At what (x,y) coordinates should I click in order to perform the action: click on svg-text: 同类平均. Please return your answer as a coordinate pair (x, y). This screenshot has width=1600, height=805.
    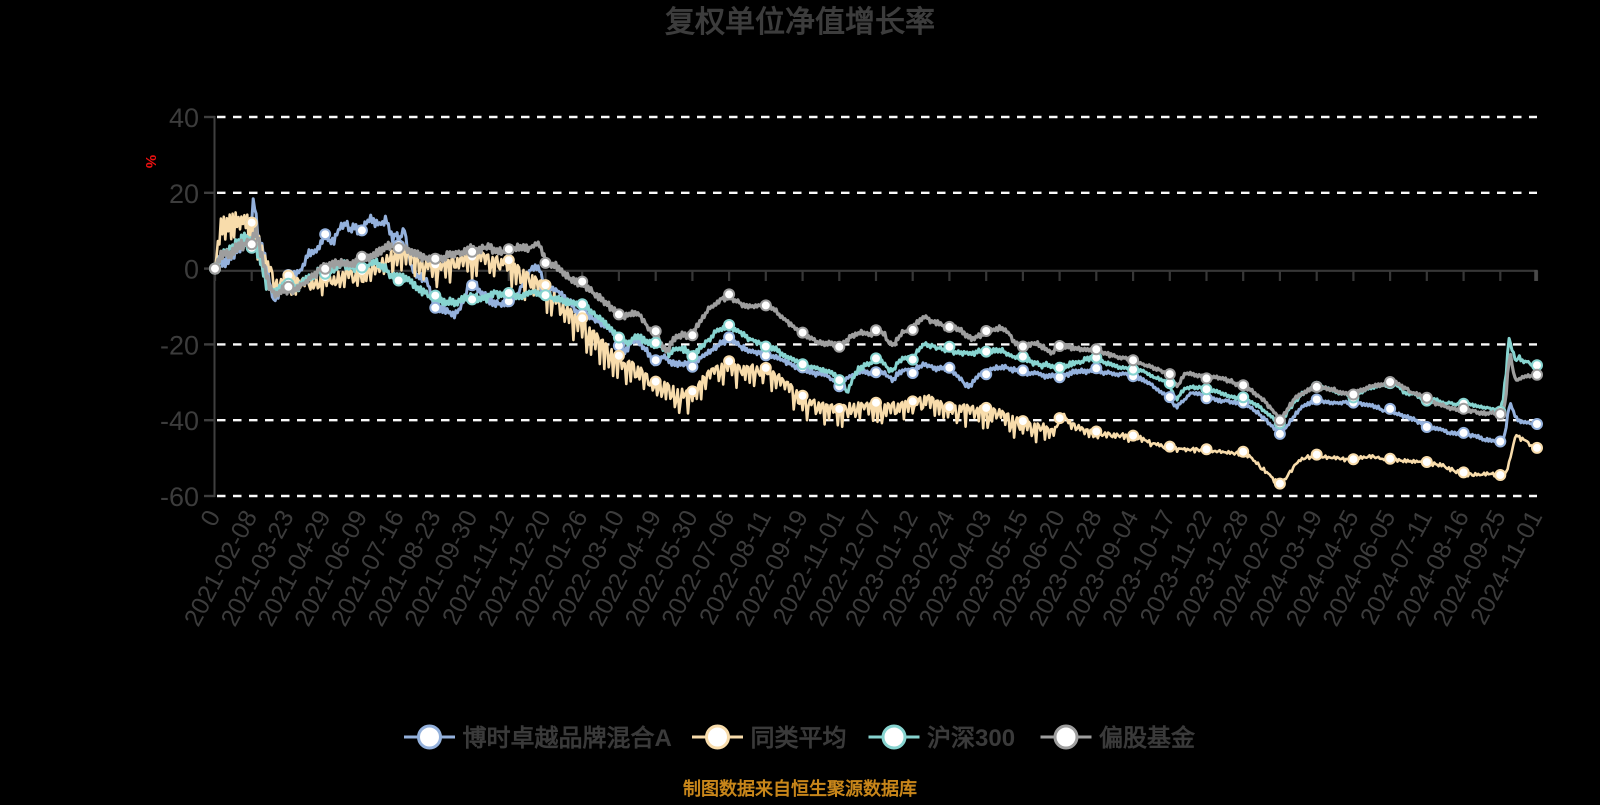
    Looking at the image, I should click on (799, 738).